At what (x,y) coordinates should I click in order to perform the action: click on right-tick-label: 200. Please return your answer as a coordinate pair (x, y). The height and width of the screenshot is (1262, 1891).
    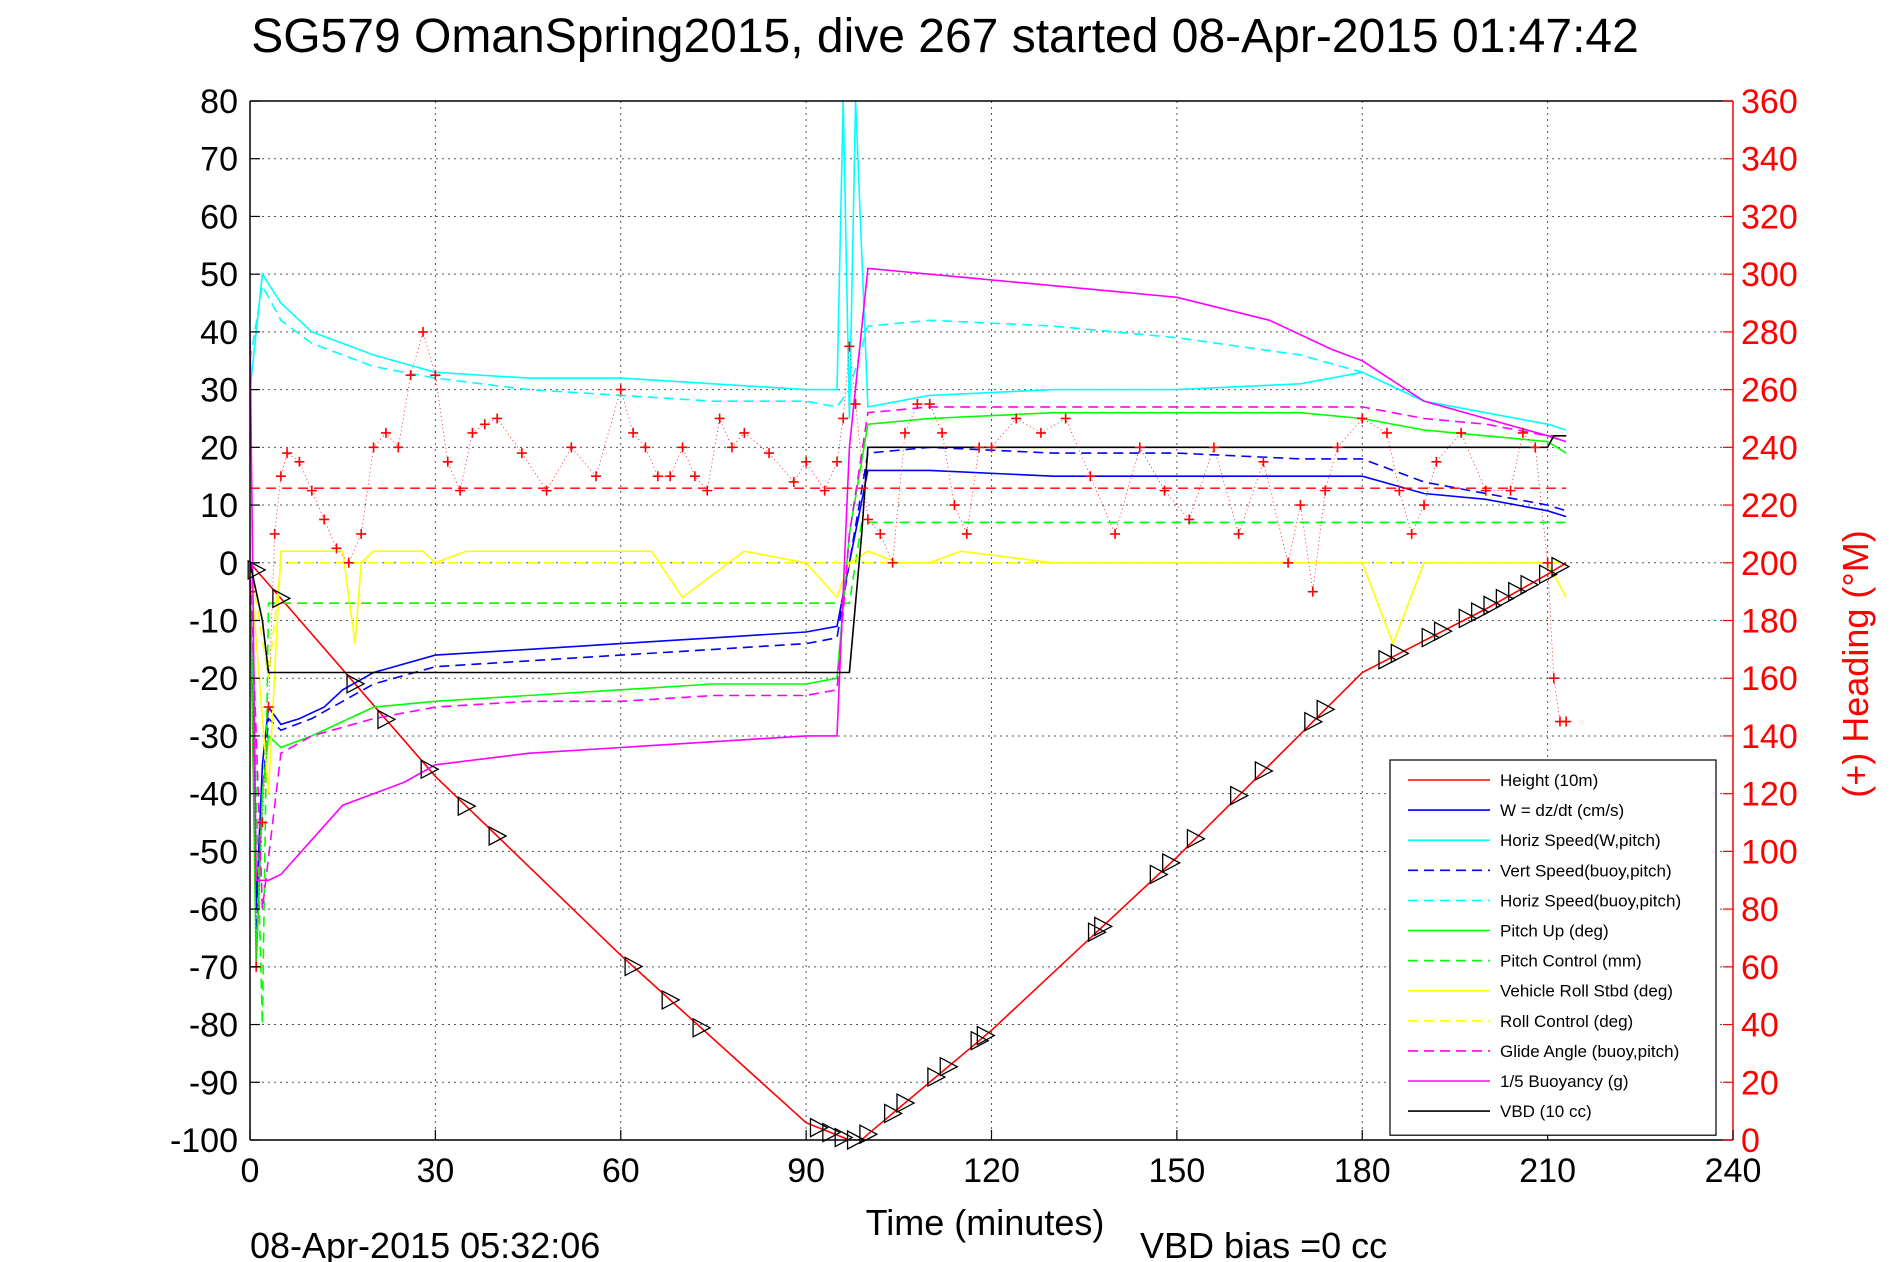
    Looking at the image, I should click on (1769, 564).